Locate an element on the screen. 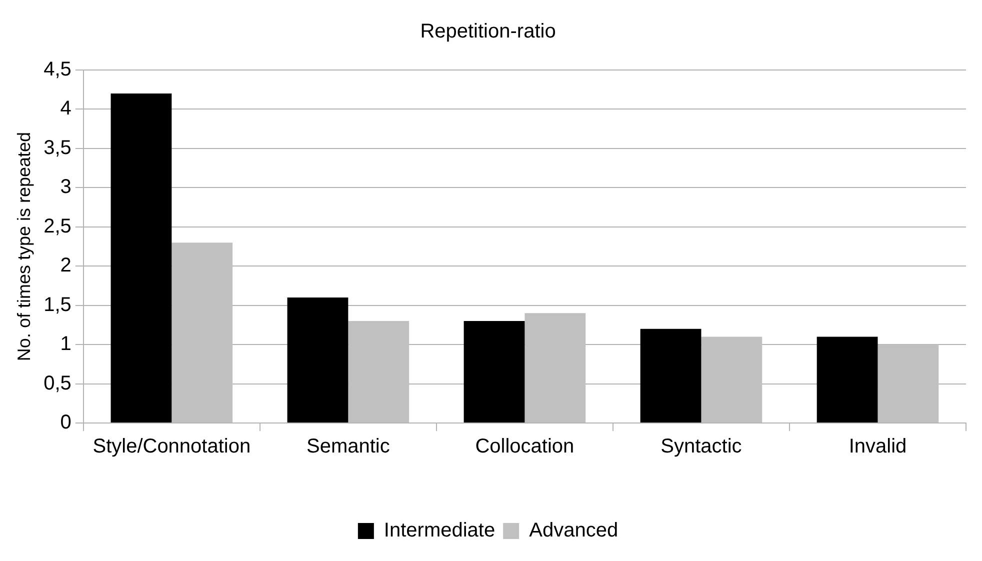 The height and width of the screenshot is (561, 982). legend-label: Intermediate is located at coordinates (440, 531).